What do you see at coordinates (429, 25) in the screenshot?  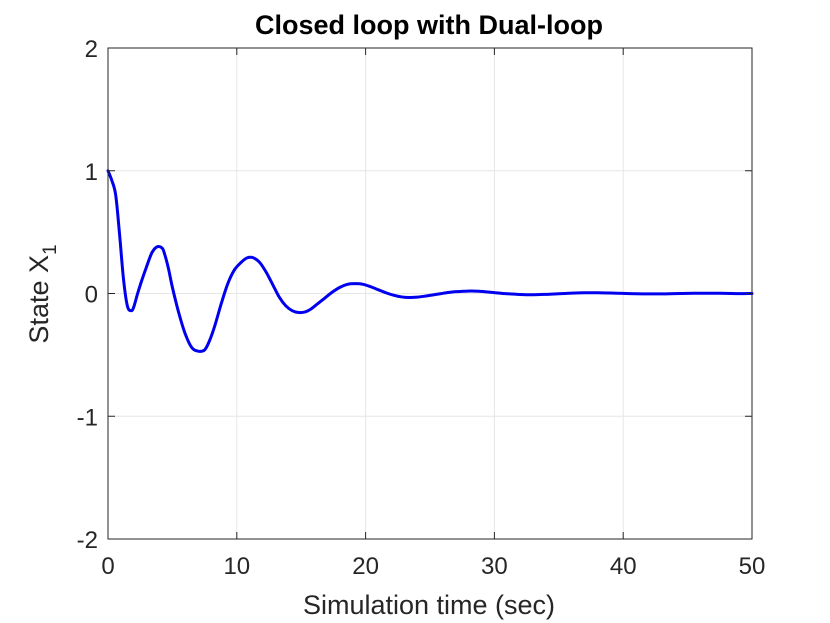 I see `chart-title: Closed loop with Dual-loop` at bounding box center [429, 25].